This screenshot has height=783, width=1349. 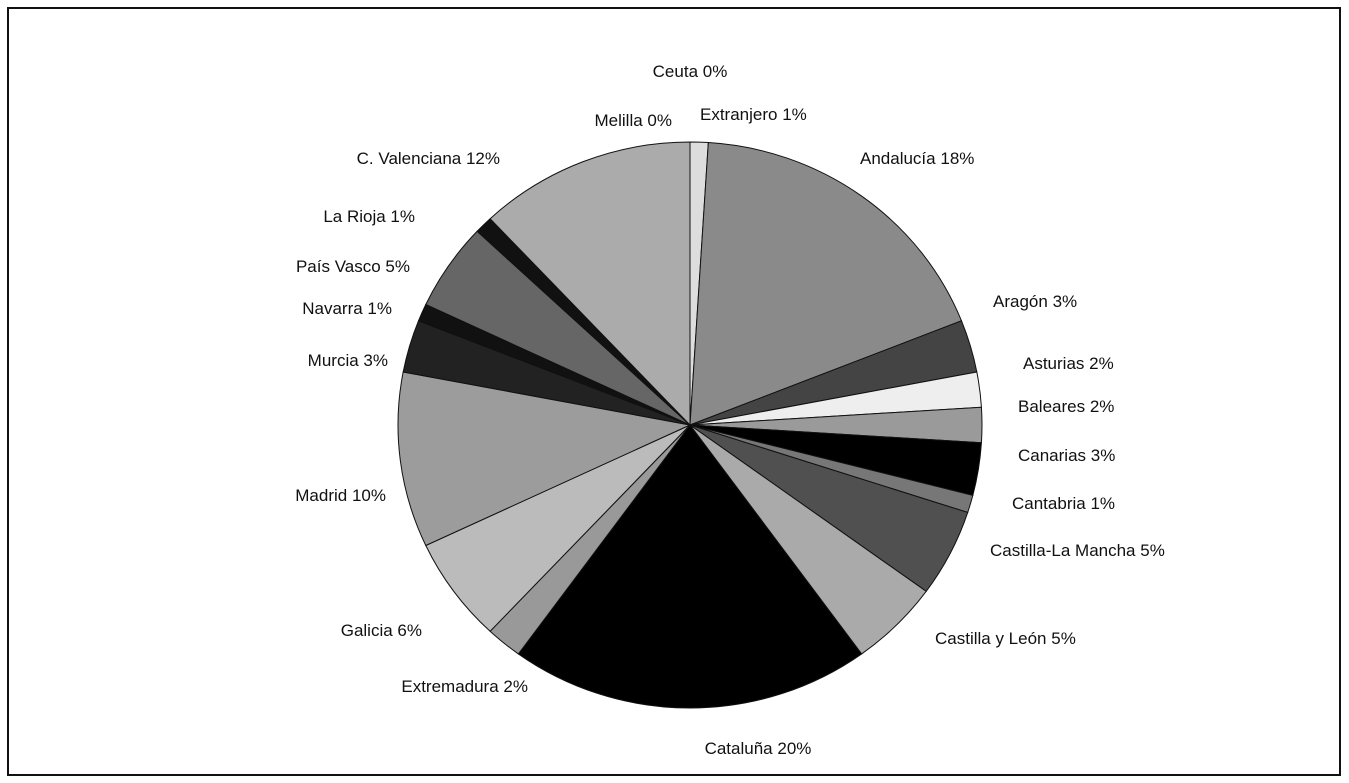 What do you see at coordinates (738, 114) in the screenshot?
I see `slice-category: Extranjero` at bounding box center [738, 114].